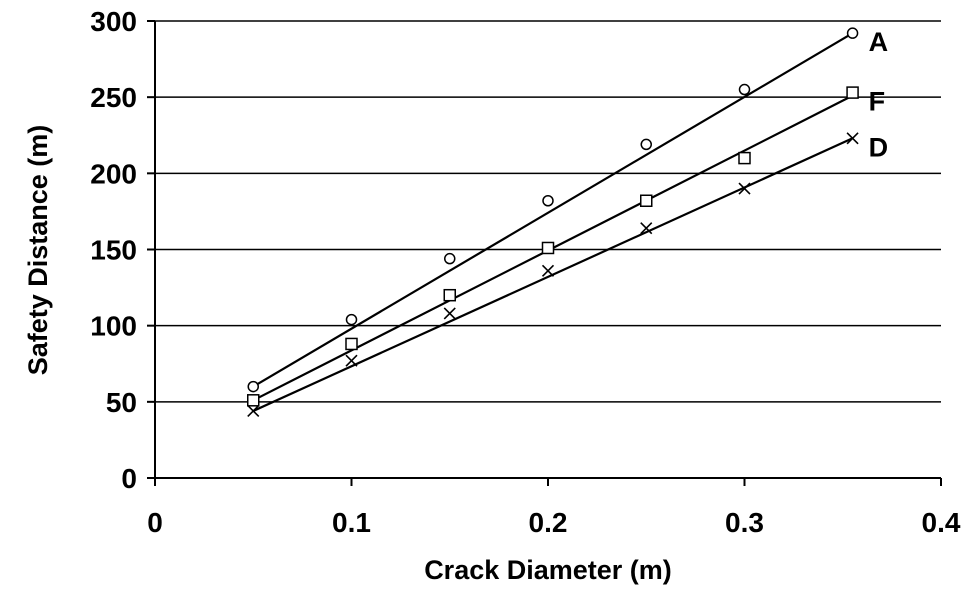 The height and width of the screenshot is (590, 980). Describe the element at coordinates (38, 250) in the screenshot. I see `y-axis-title: Safety Distance (m)` at that location.